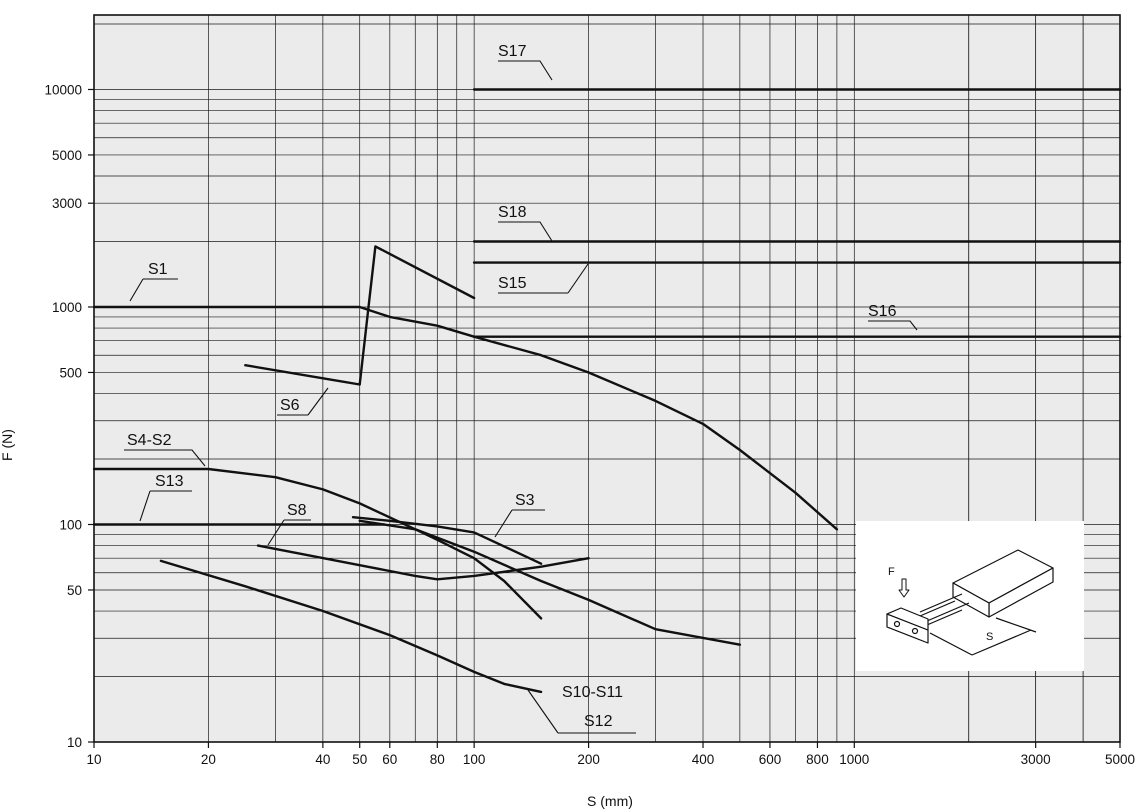 This screenshot has width=1144, height=812. What do you see at coordinates (989, 637) in the screenshot?
I see `inset-stroke-label: S` at bounding box center [989, 637].